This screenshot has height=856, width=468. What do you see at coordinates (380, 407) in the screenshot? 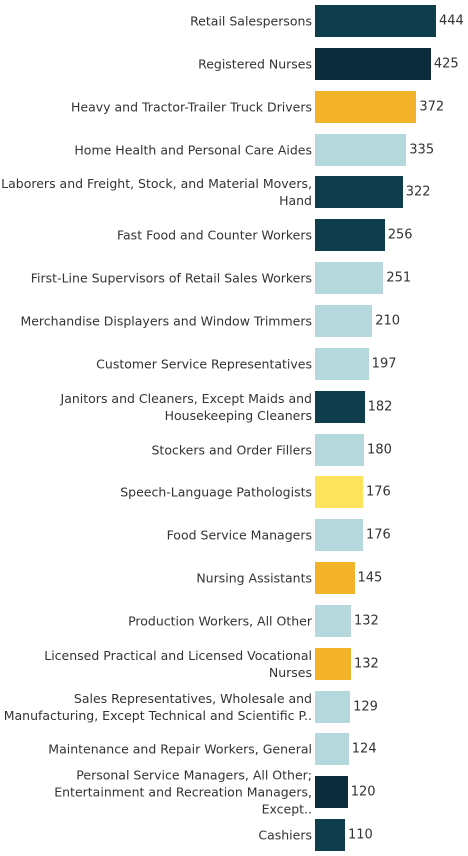
I see `value-label: 182` at bounding box center [380, 407].